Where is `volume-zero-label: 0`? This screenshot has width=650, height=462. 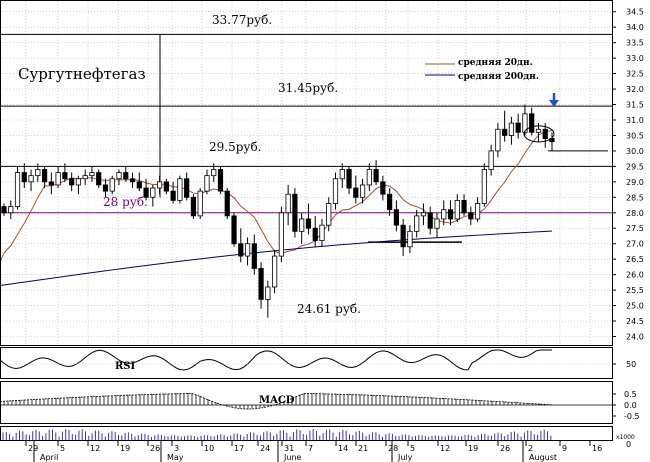
volume-zero-label: 0 is located at coordinates (628, 444).